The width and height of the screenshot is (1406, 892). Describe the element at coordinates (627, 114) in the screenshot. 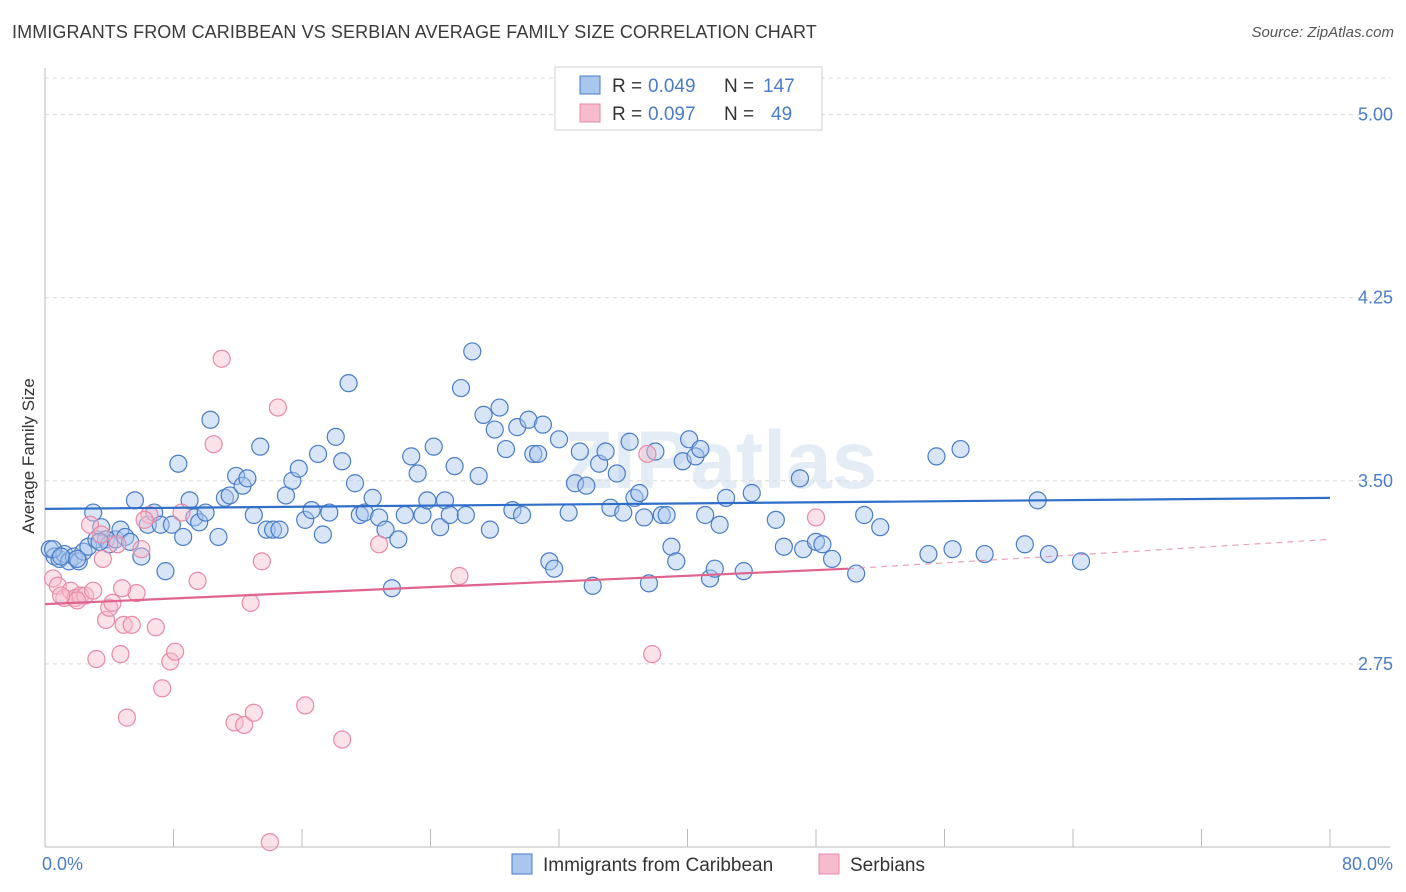

I see `legend-r-label-2: R =` at that location.